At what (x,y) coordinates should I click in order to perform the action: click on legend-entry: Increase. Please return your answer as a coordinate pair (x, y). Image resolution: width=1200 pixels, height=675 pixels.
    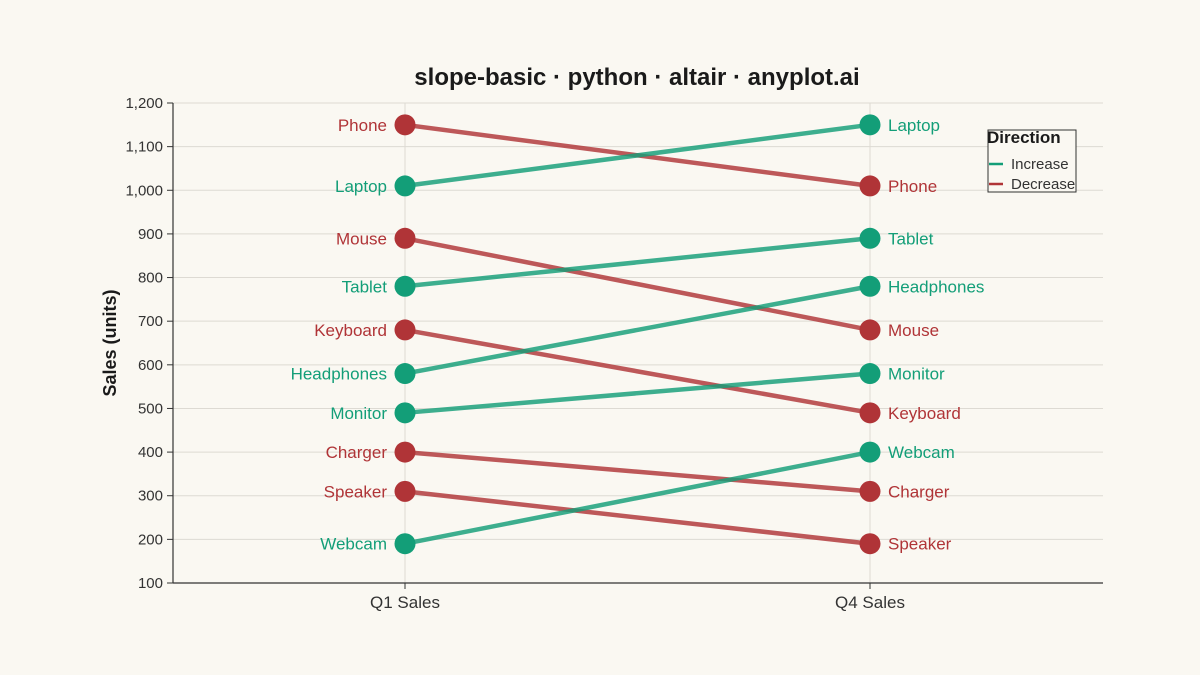
    Looking at the image, I should click on (1040, 164).